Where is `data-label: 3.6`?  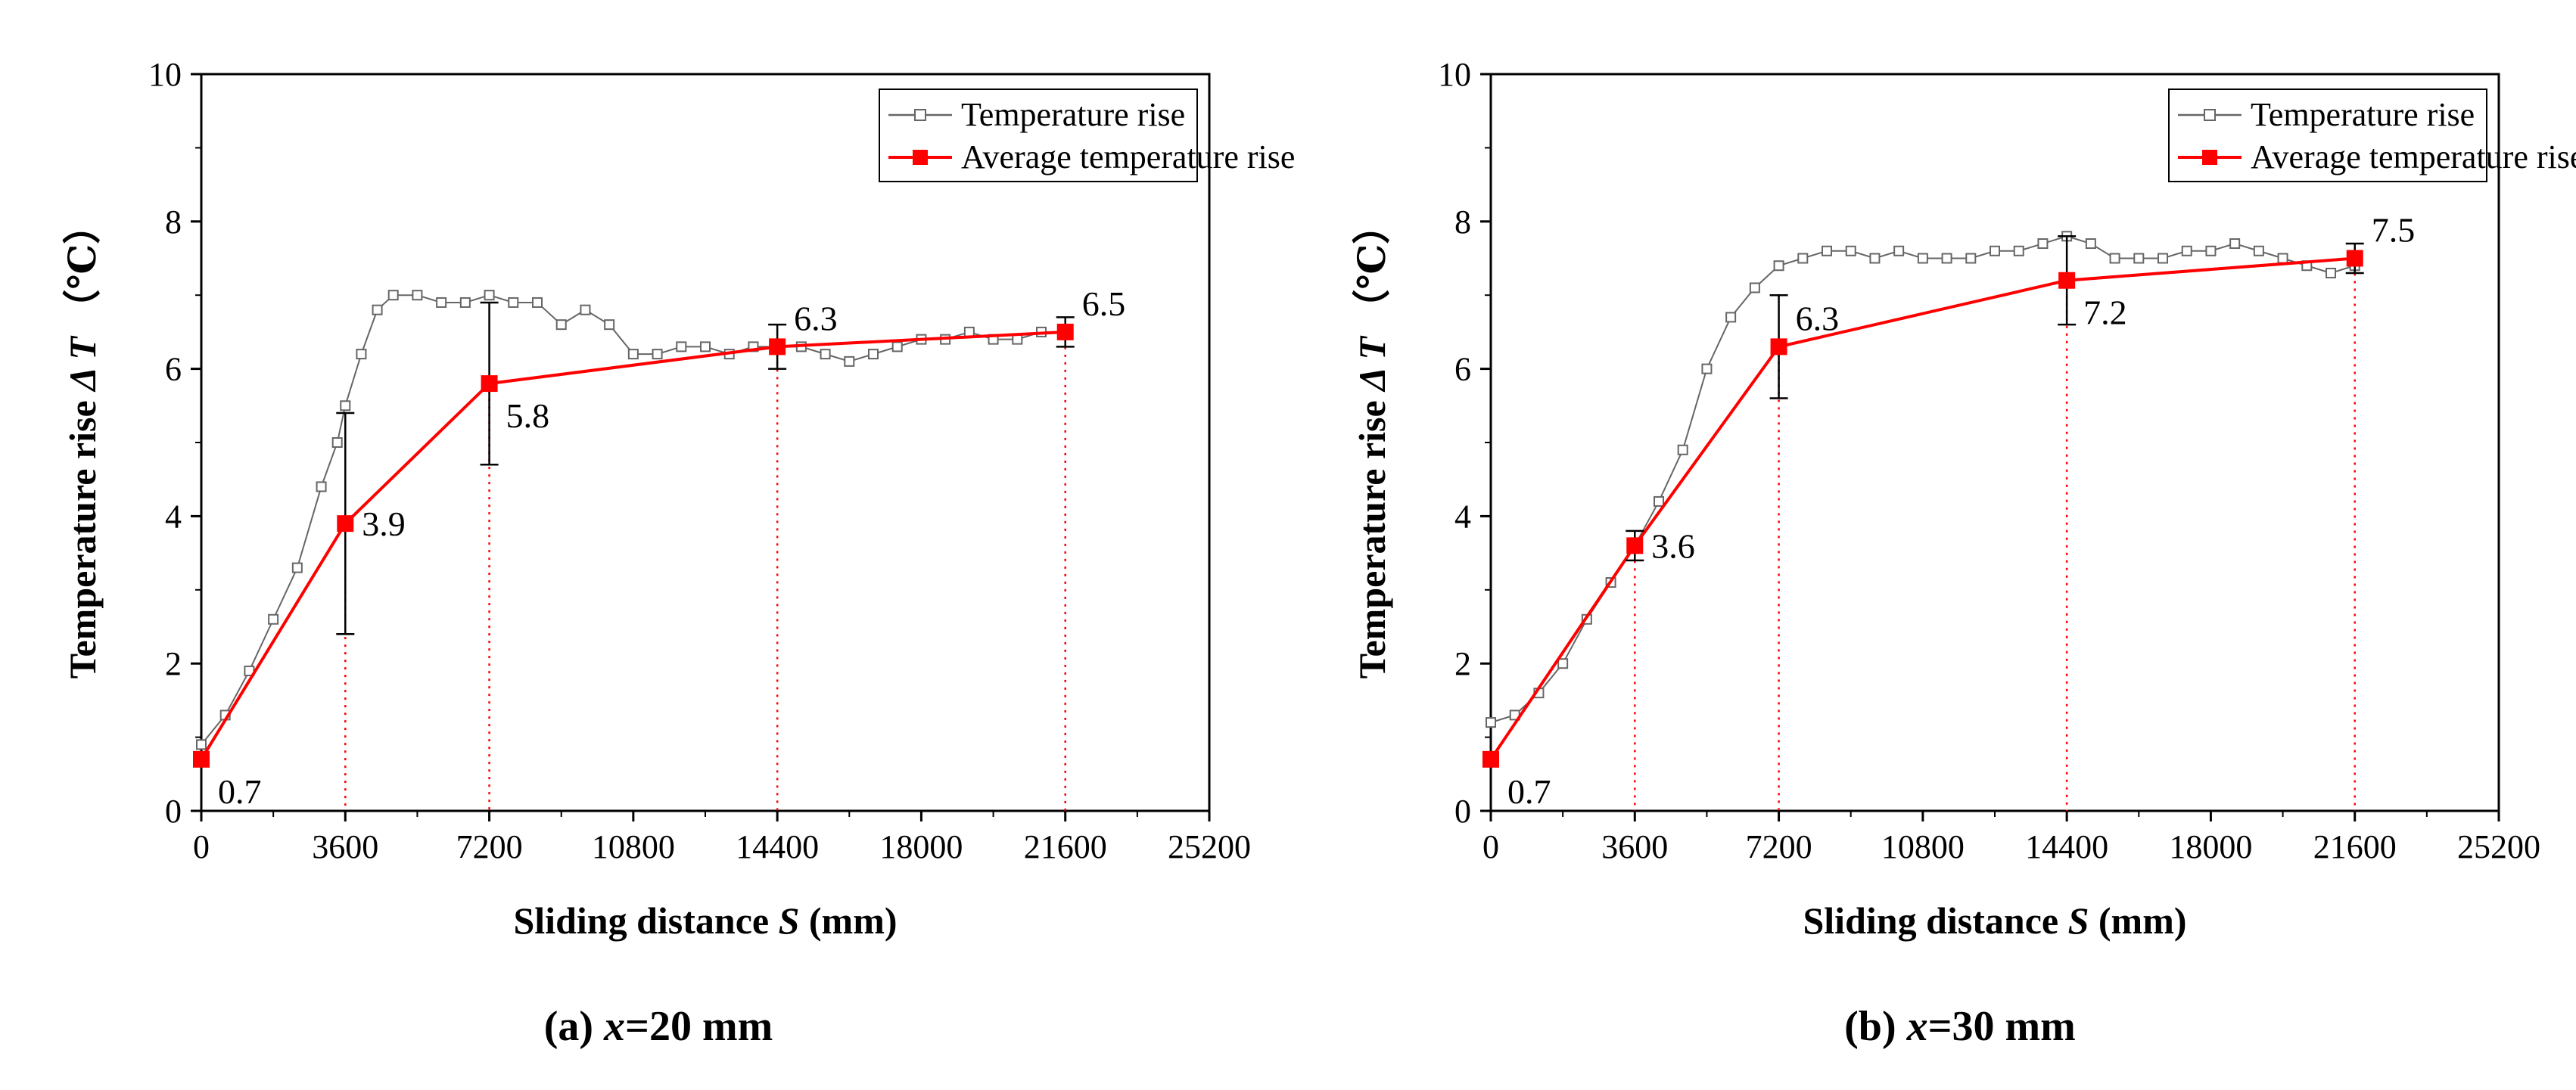 data-label: 3.6 is located at coordinates (1673, 546).